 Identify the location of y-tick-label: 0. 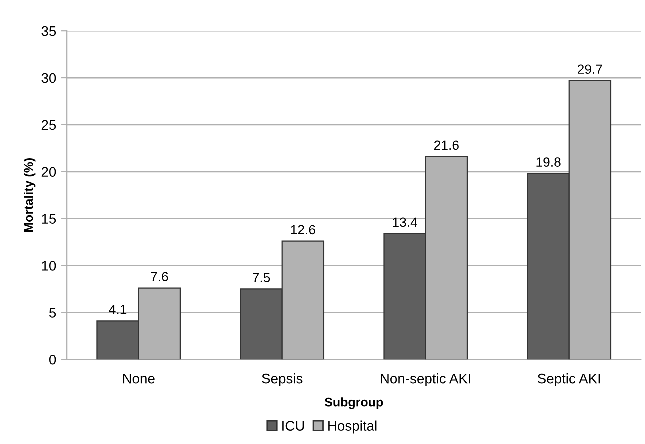
(52, 359).